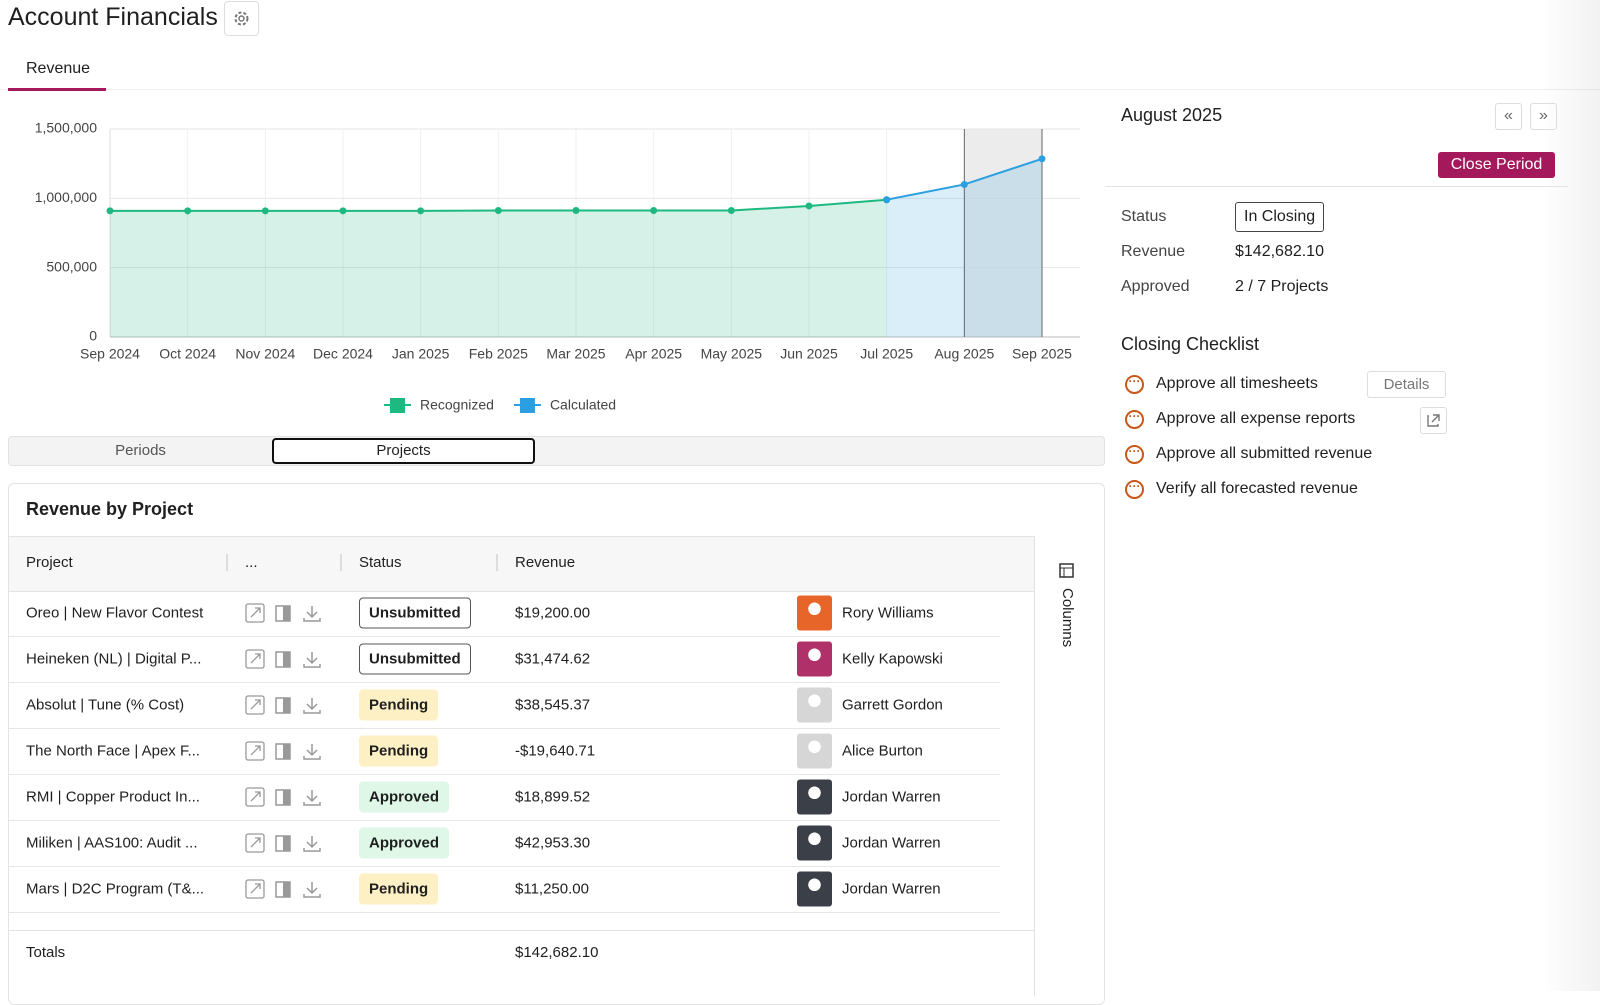 The image size is (1600, 1005). Describe the element at coordinates (553, 843) in the screenshot. I see `revenue: $42,953.30` at that location.